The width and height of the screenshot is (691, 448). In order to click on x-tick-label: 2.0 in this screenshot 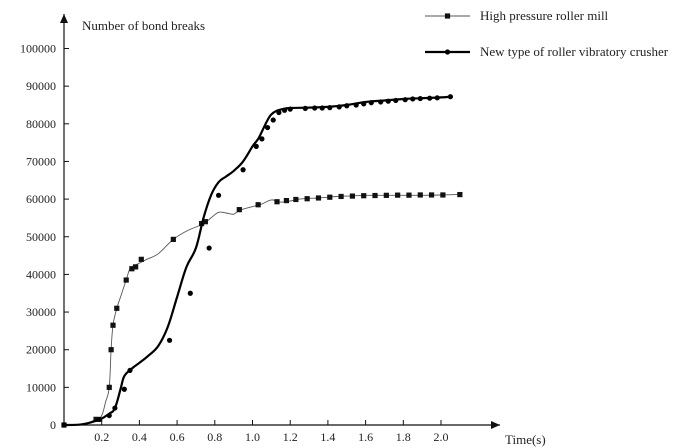, I will do `click(441, 437)`.